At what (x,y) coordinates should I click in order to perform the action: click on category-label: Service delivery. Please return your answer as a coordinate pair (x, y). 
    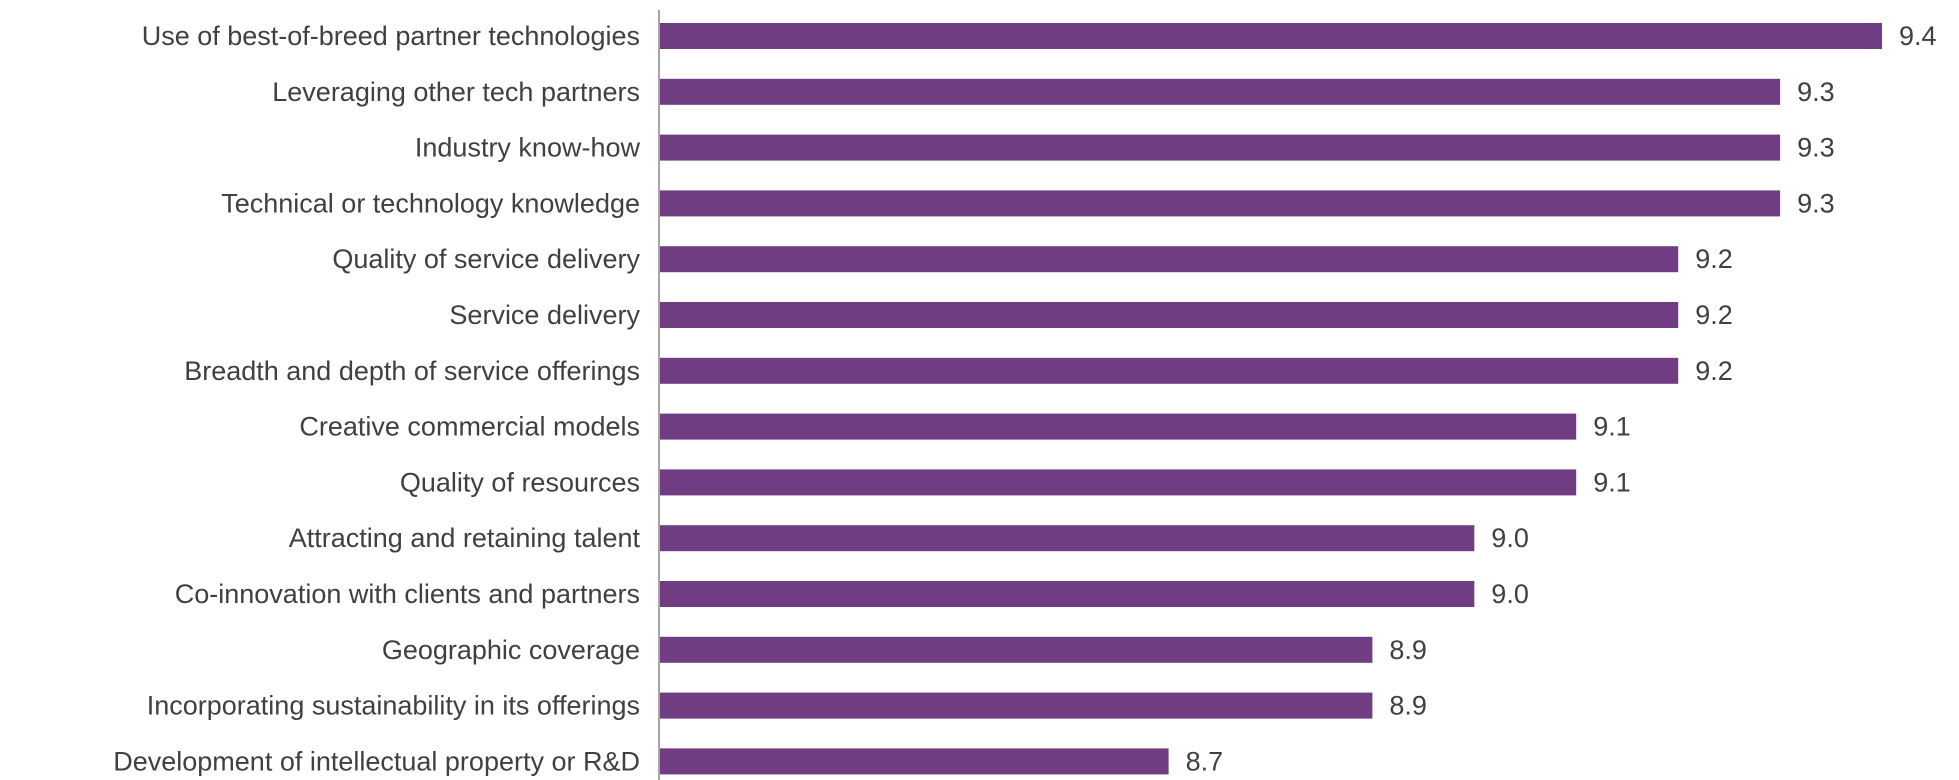
    Looking at the image, I should click on (544, 315).